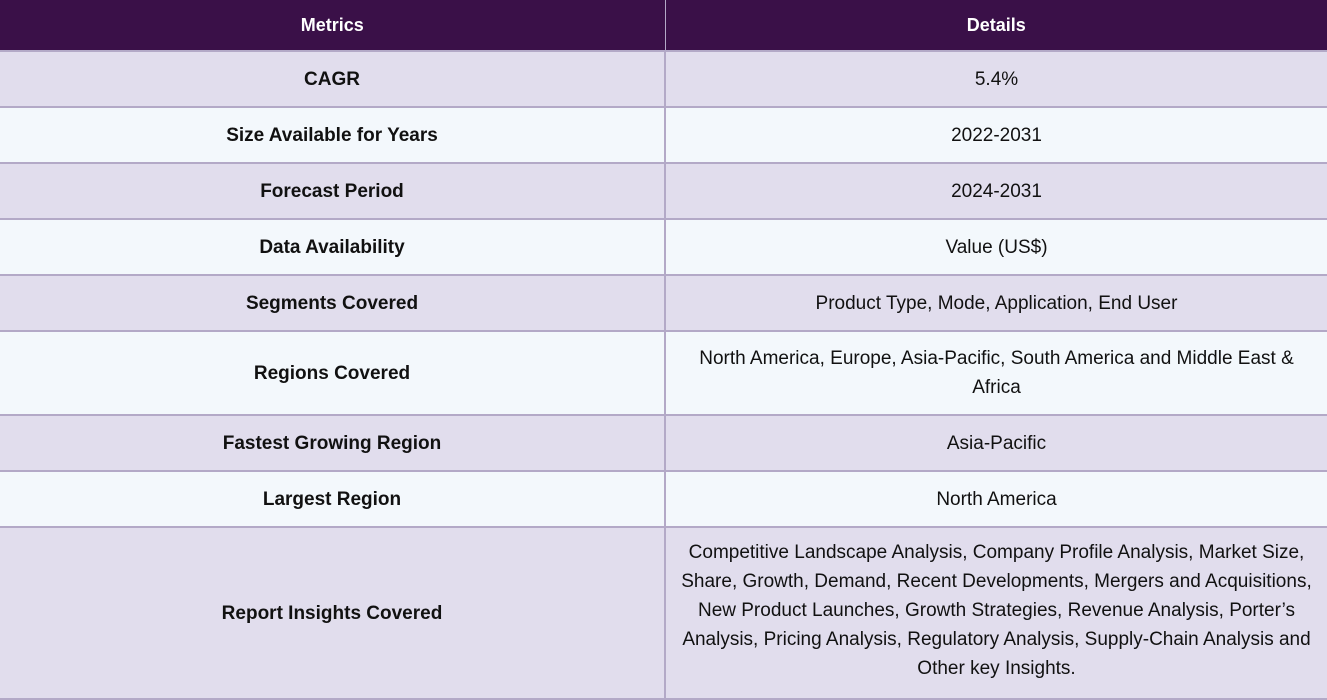 The image size is (1327, 700). Describe the element at coordinates (333, 79) in the screenshot. I see `metric-cell: CAGR` at that location.